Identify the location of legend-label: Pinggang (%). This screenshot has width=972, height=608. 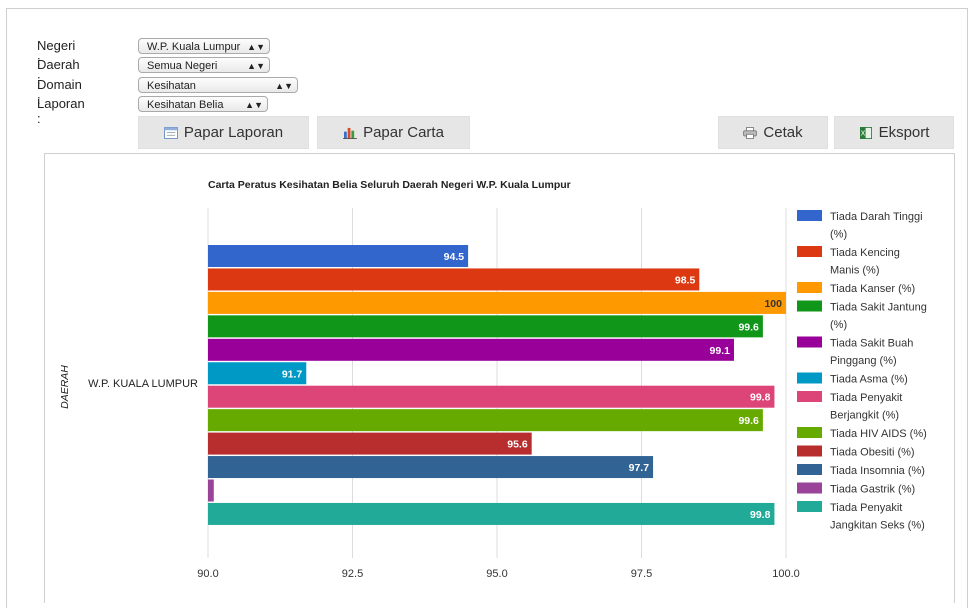
(863, 361).